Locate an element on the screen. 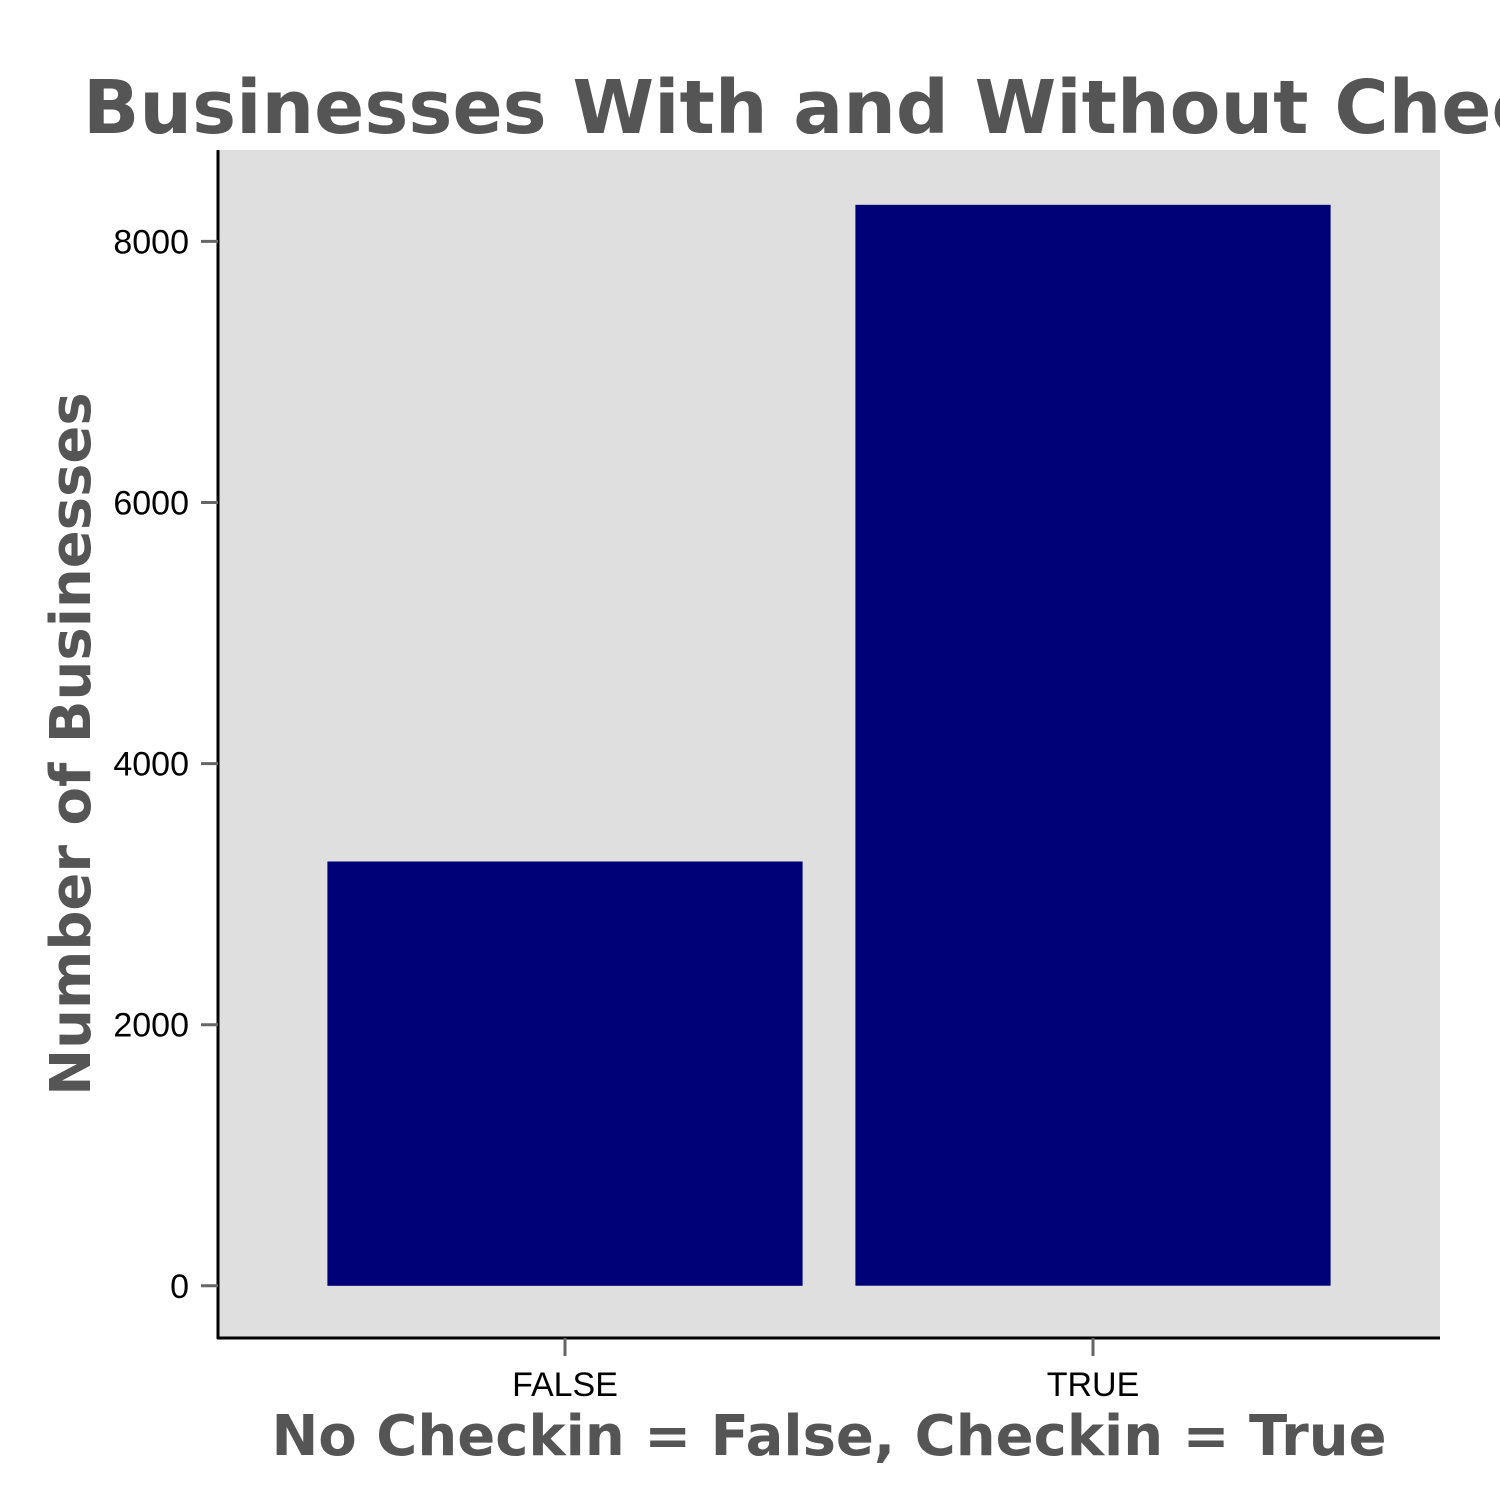 This screenshot has height=1500, width=1500. y-tick-label: 2000 is located at coordinates (151, 1026).